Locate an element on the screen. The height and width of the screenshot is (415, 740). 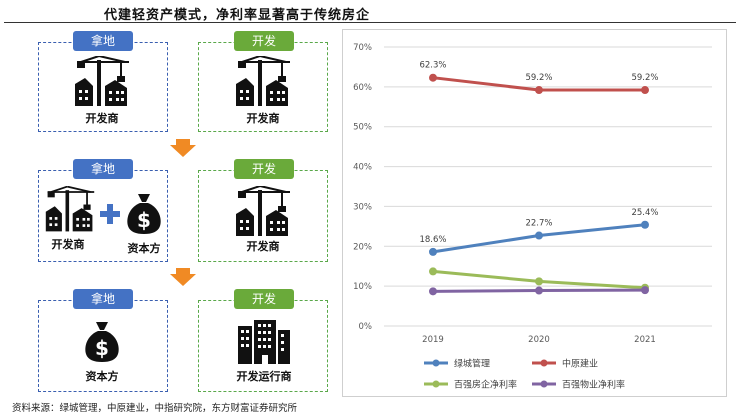
y-tick-label: 10% is located at coordinates (362, 287).